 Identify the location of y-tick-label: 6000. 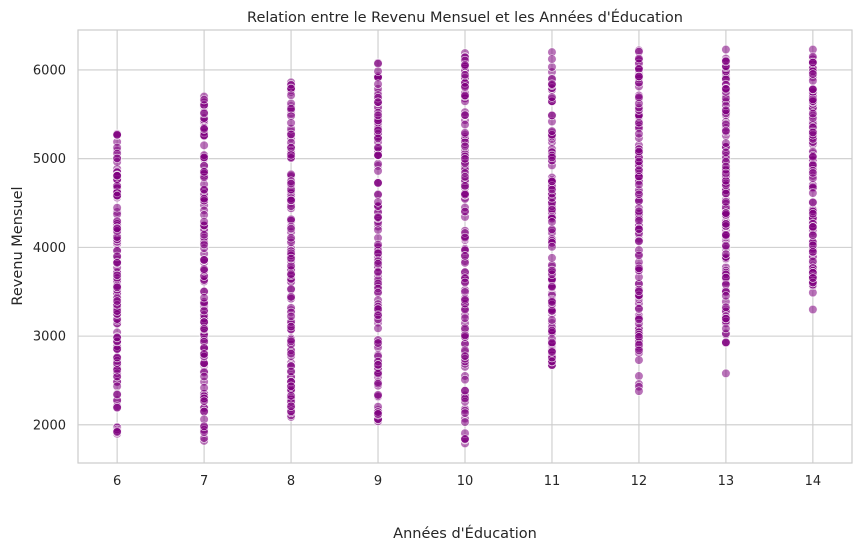
(49, 70).